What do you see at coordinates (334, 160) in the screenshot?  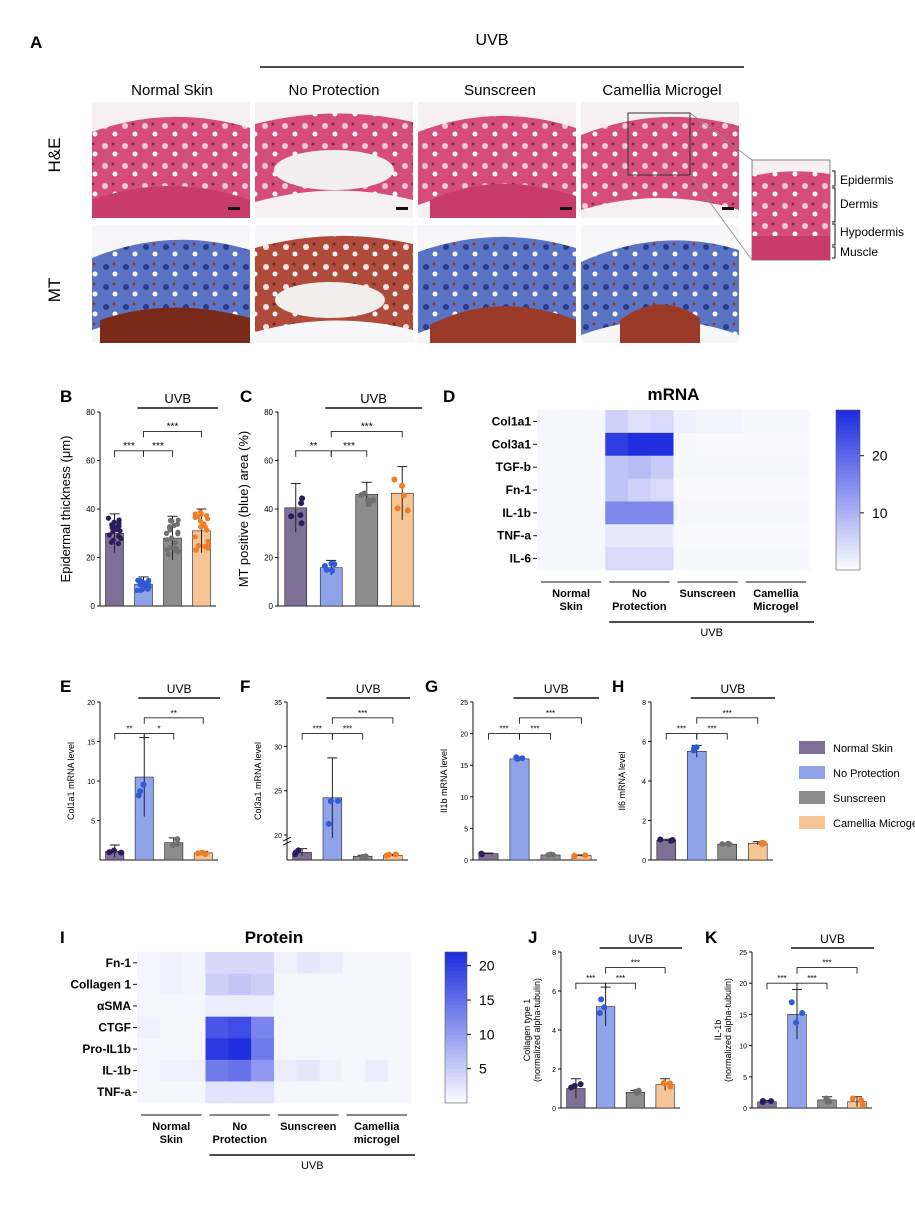 I see `he-image-noprot` at bounding box center [334, 160].